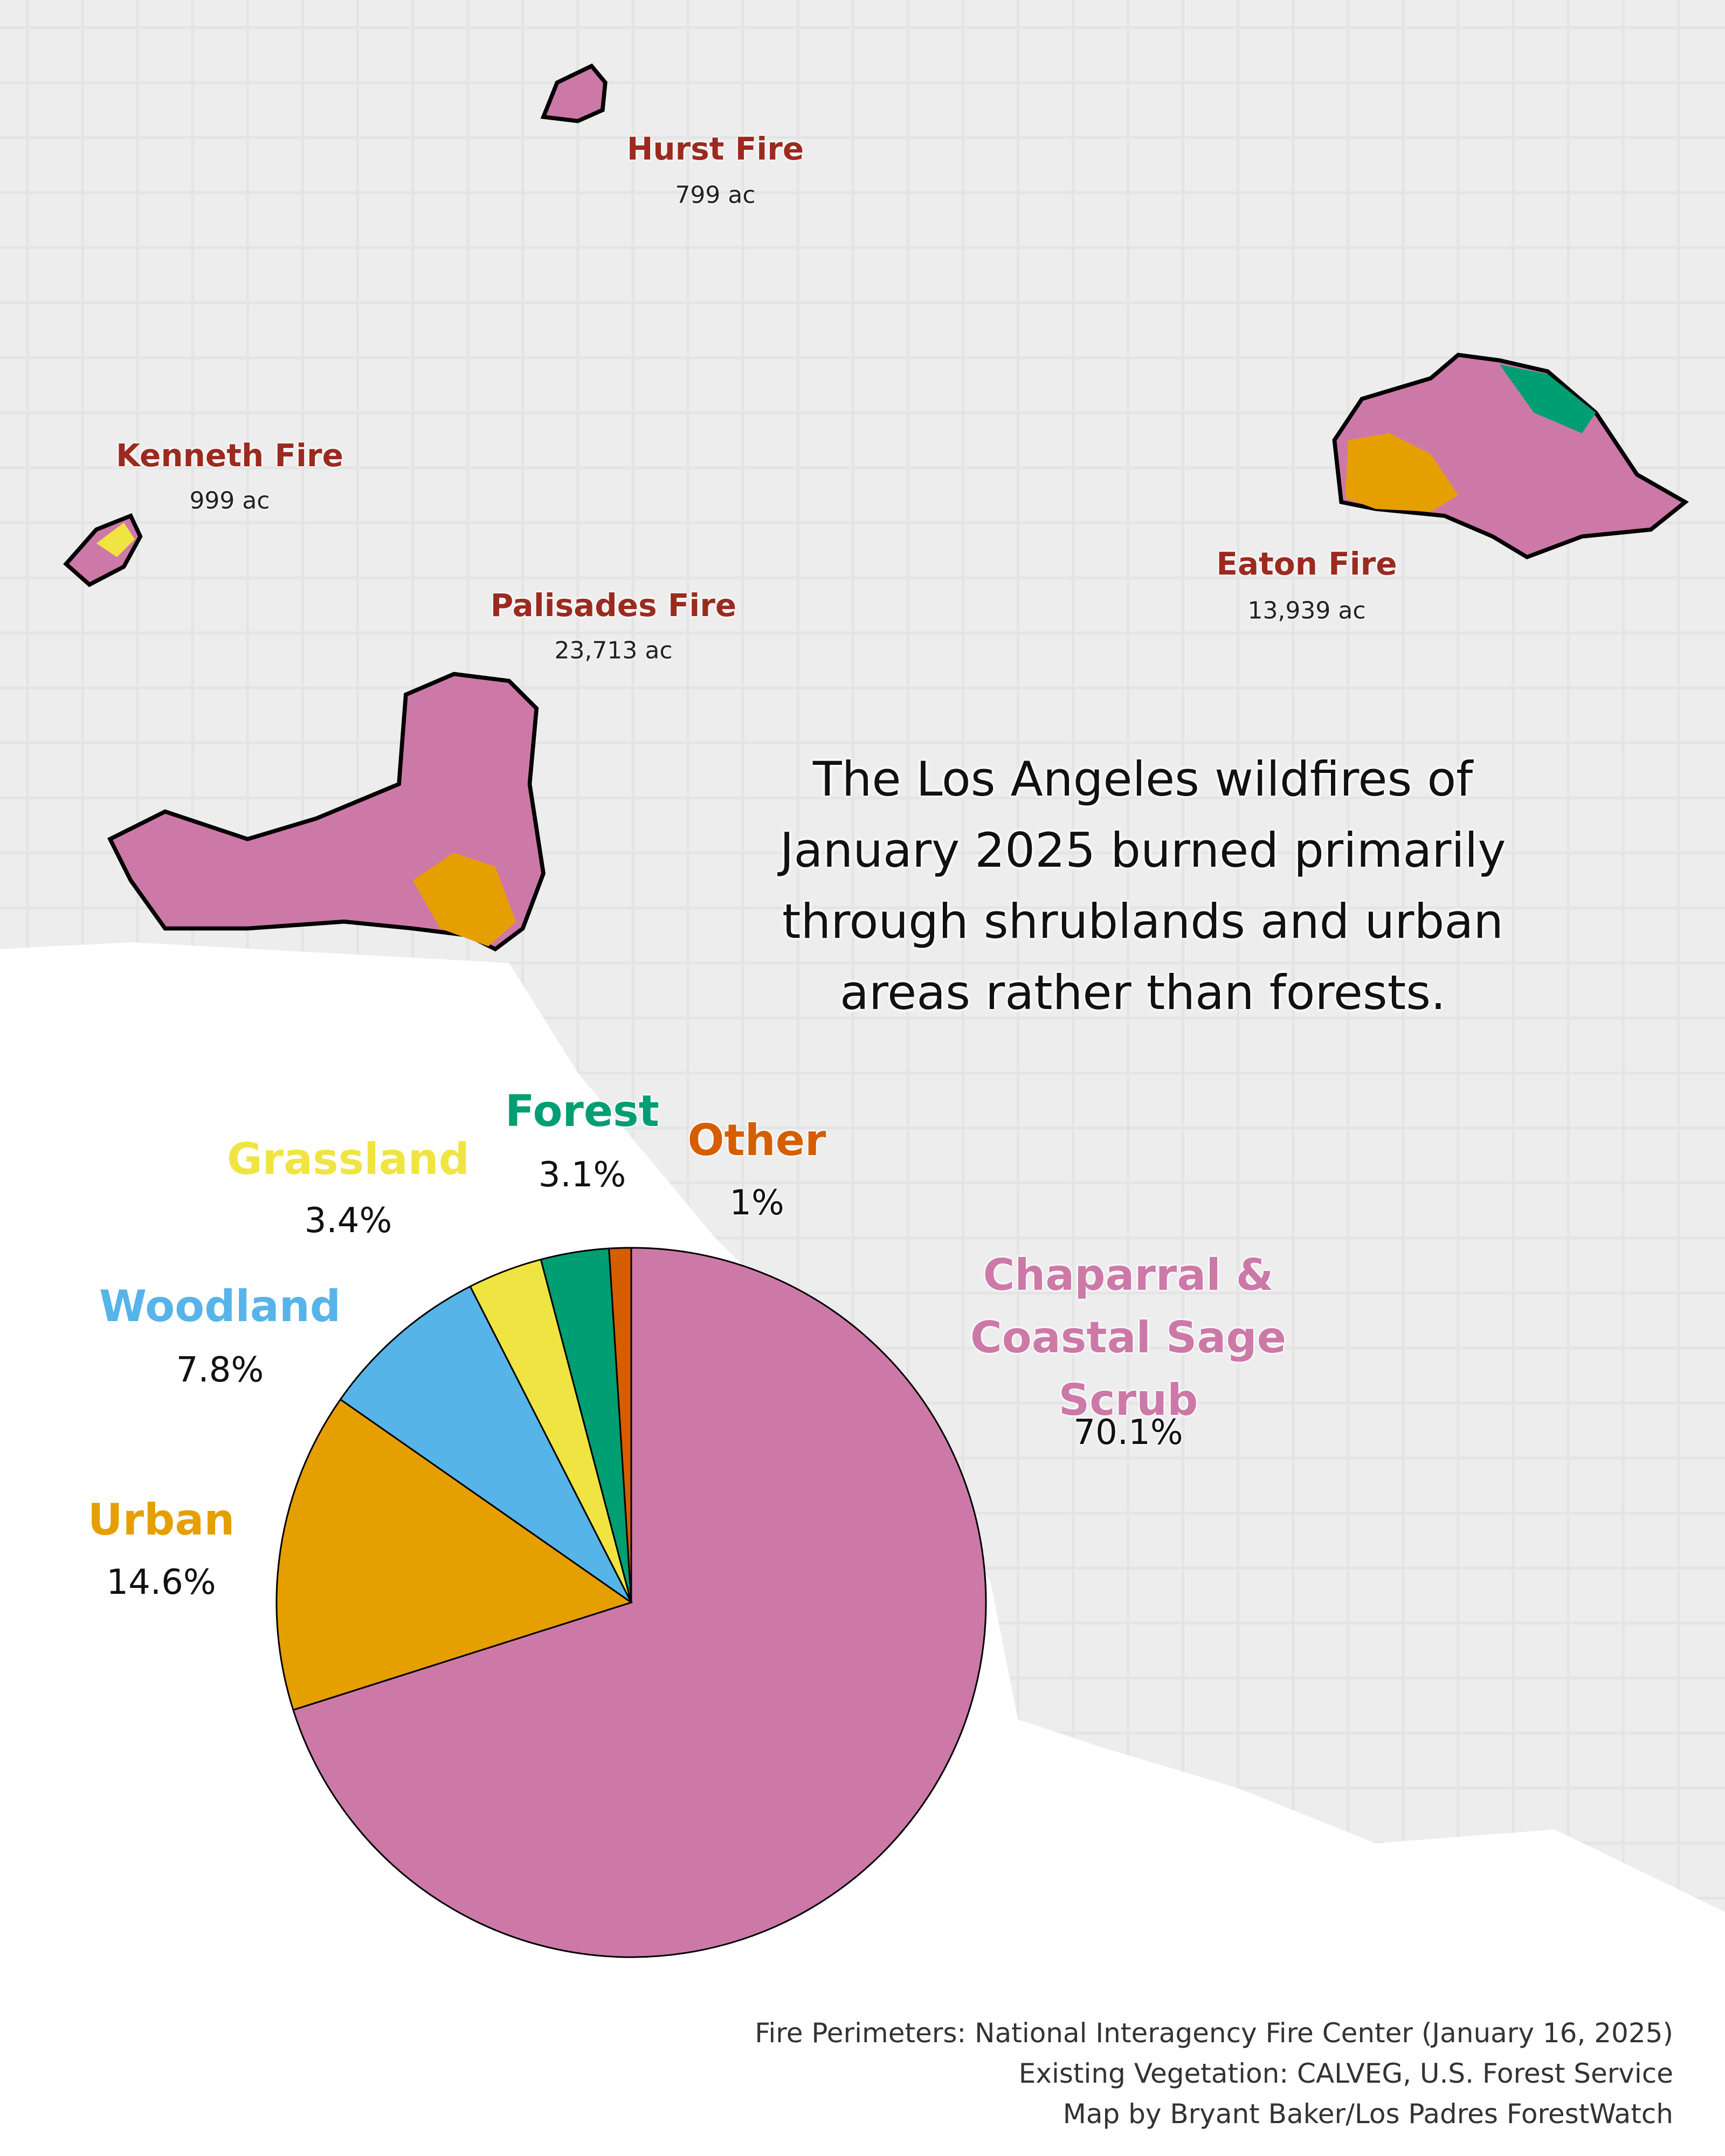 The image size is (1725, 2156). I want to click on value-label: 14.6%, so click(161, 1582).